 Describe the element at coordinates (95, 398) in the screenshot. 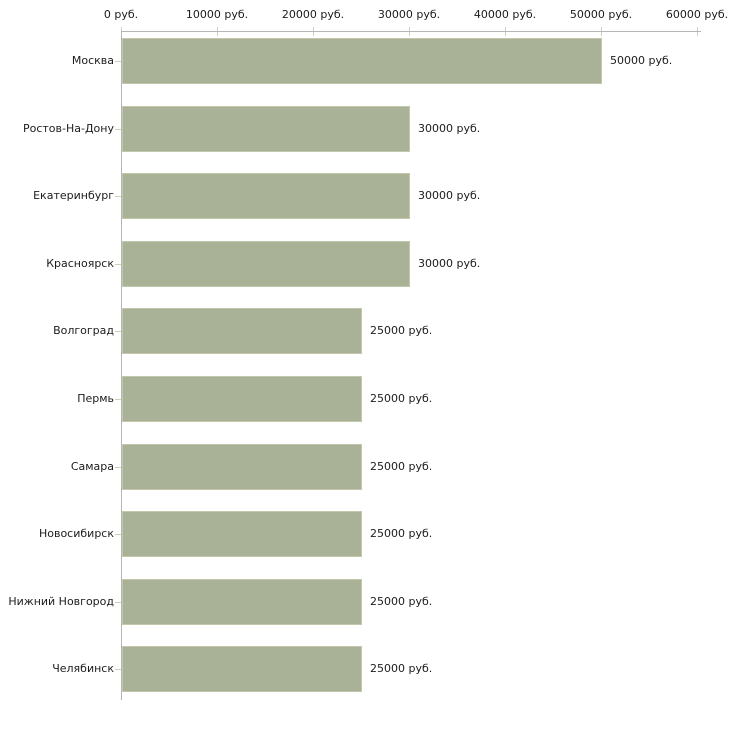

I see `category-label: Пермь` at that location.